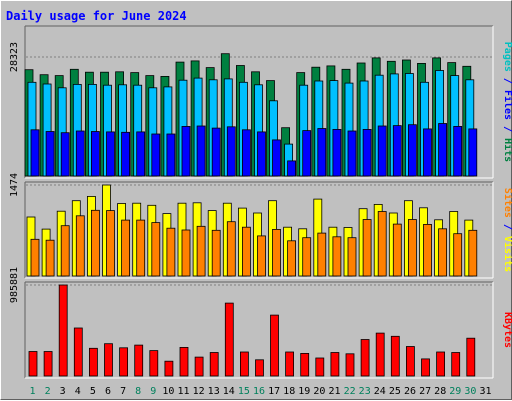 The height and width of the screenshot is (401, 512). I want to click on x-tick-label-day-27: 27, so click(425, 391).